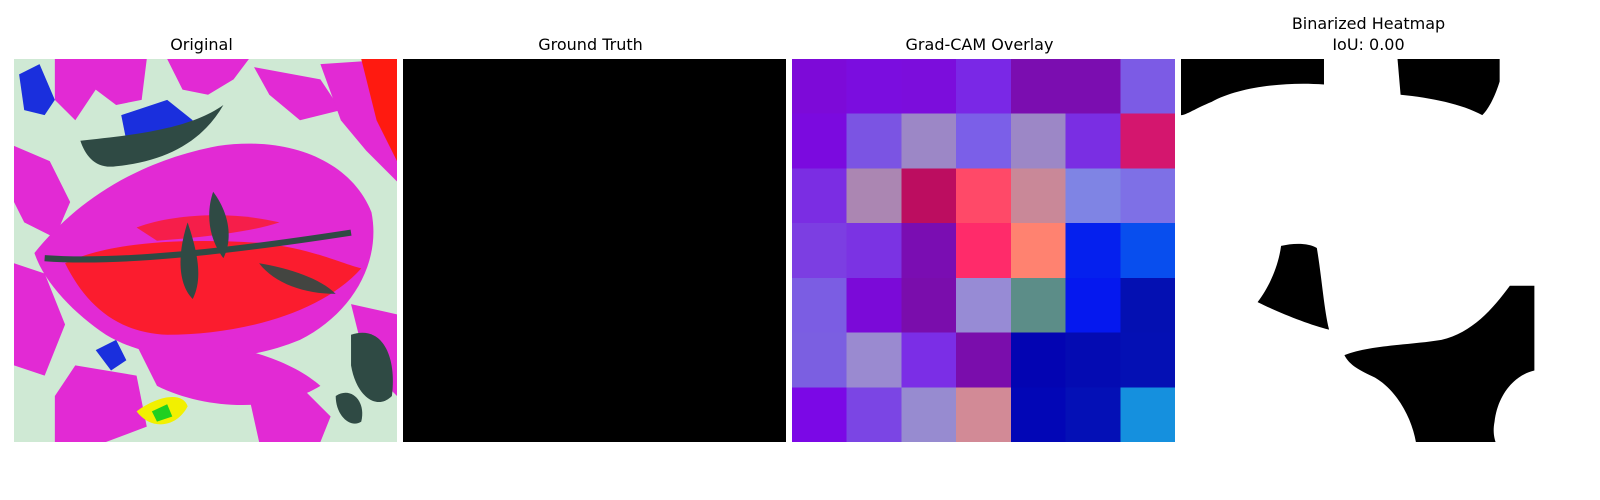  Describe the element at coordinates (979, 44) in the screenshot. I see `panel-title-gradcam: Grad-CAM Overlay` at that location.